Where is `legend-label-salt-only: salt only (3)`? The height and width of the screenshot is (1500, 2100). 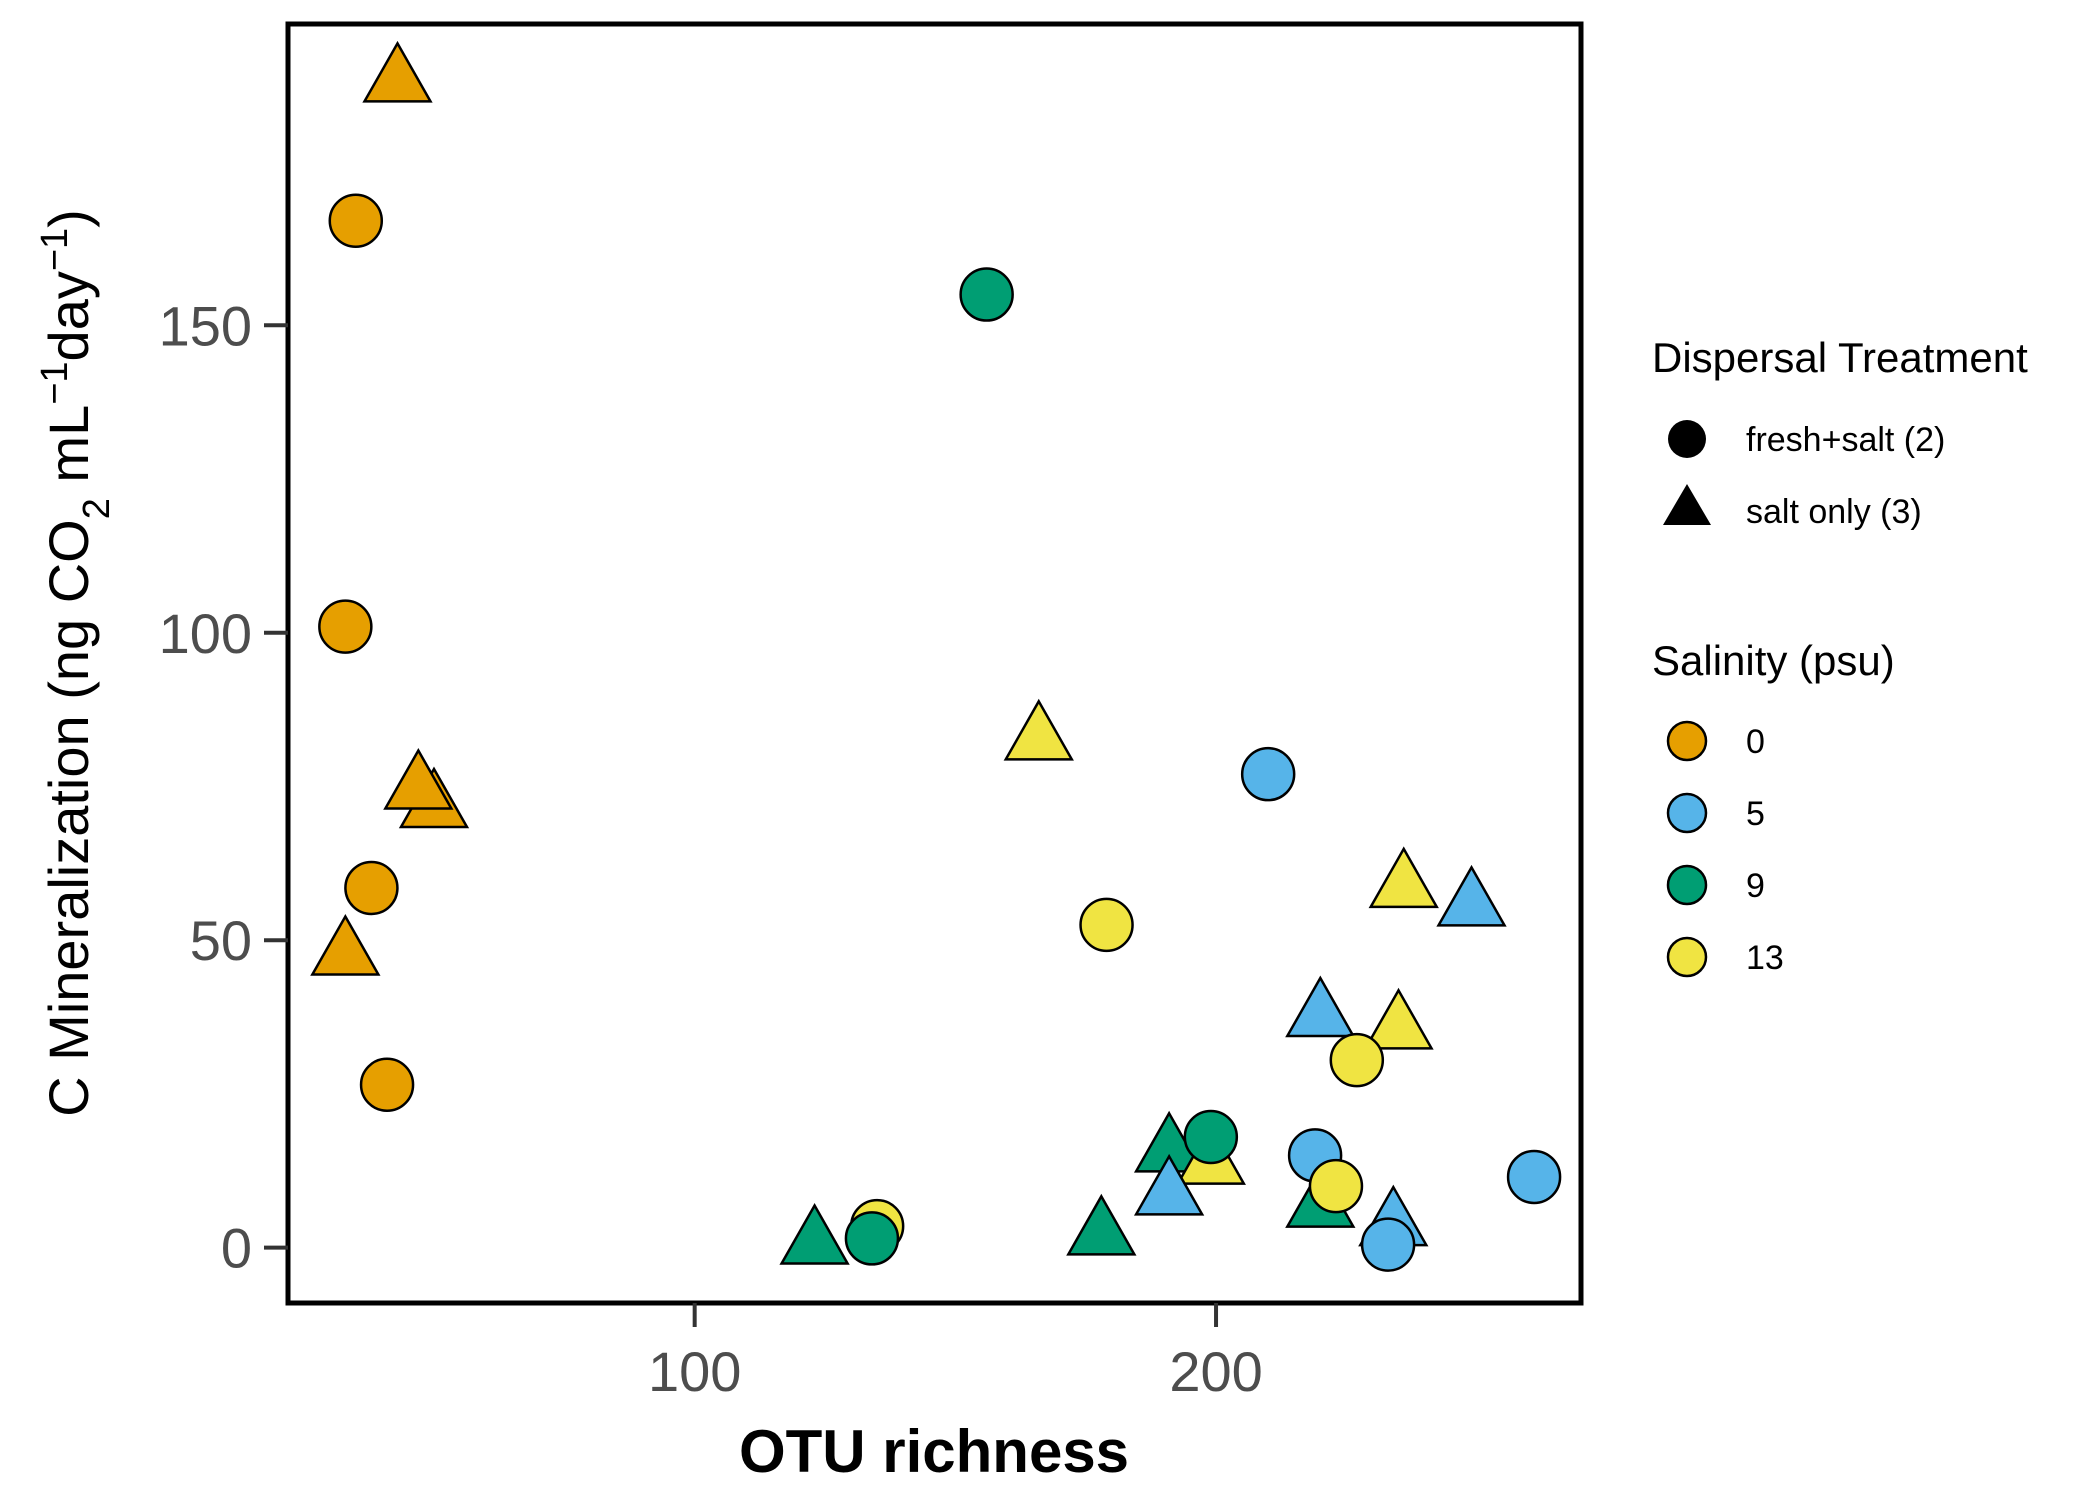
legend-label-salt-only: salt only (3) is located at coordinates (1834, 512).